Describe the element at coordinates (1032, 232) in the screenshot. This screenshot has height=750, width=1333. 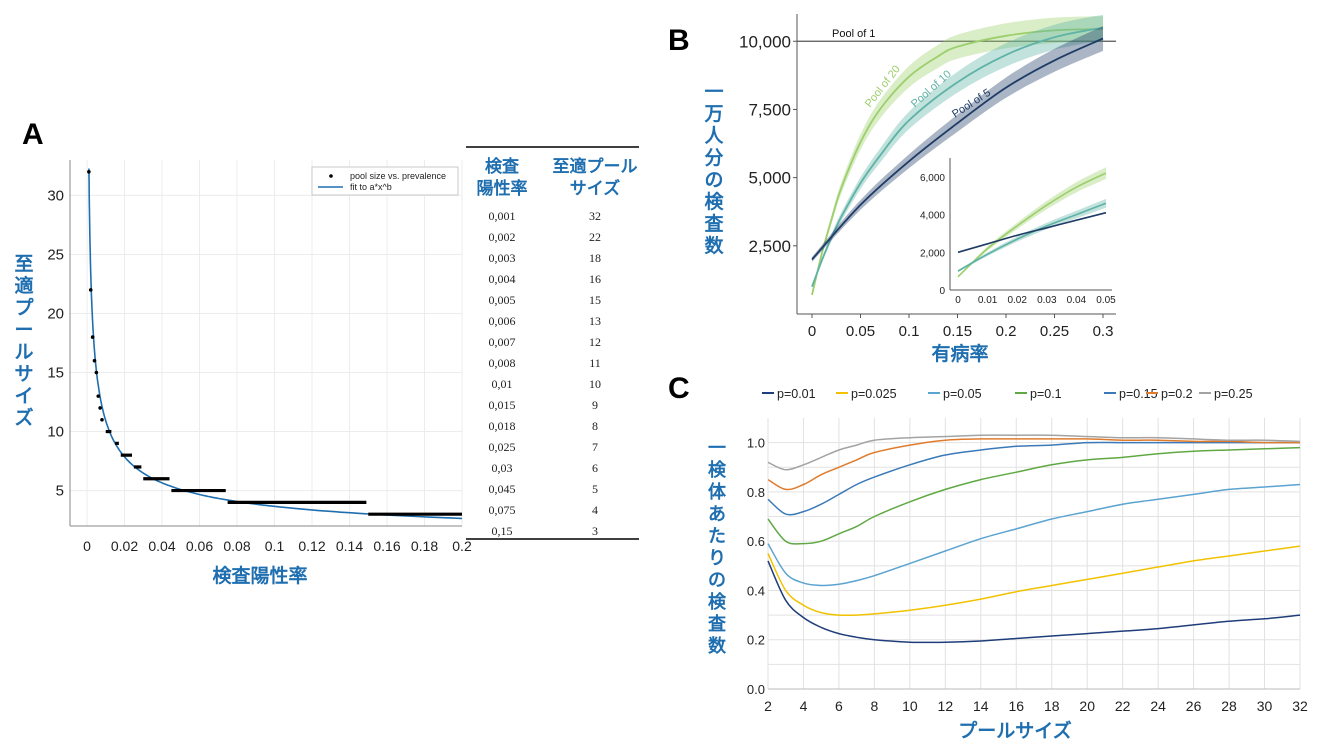
I see `inset-series-line` at that location.